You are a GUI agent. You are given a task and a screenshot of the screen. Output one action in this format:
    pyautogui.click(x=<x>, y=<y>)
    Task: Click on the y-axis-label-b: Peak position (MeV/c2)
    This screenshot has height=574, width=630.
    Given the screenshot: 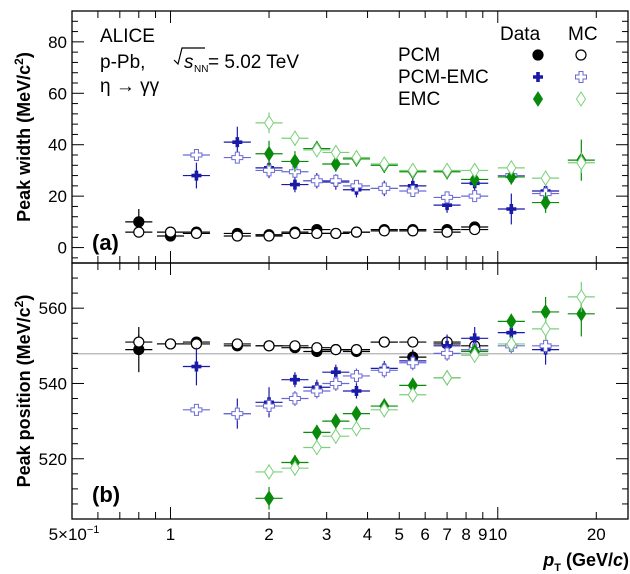 What is the action you would take?
    pyautogui.click(x=23, y=391)
    